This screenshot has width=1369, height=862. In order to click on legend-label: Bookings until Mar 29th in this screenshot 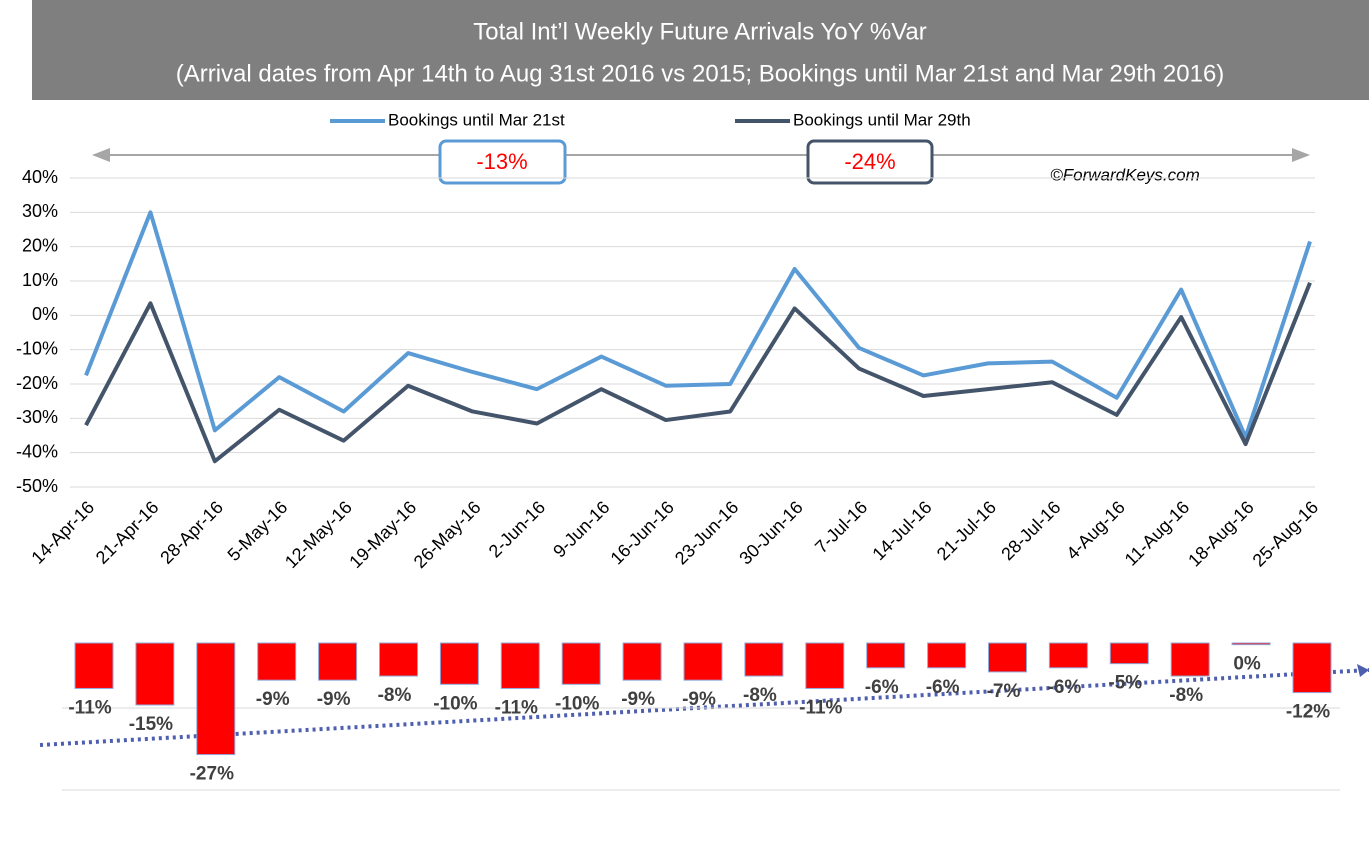, I will do `click(882, 119)`.